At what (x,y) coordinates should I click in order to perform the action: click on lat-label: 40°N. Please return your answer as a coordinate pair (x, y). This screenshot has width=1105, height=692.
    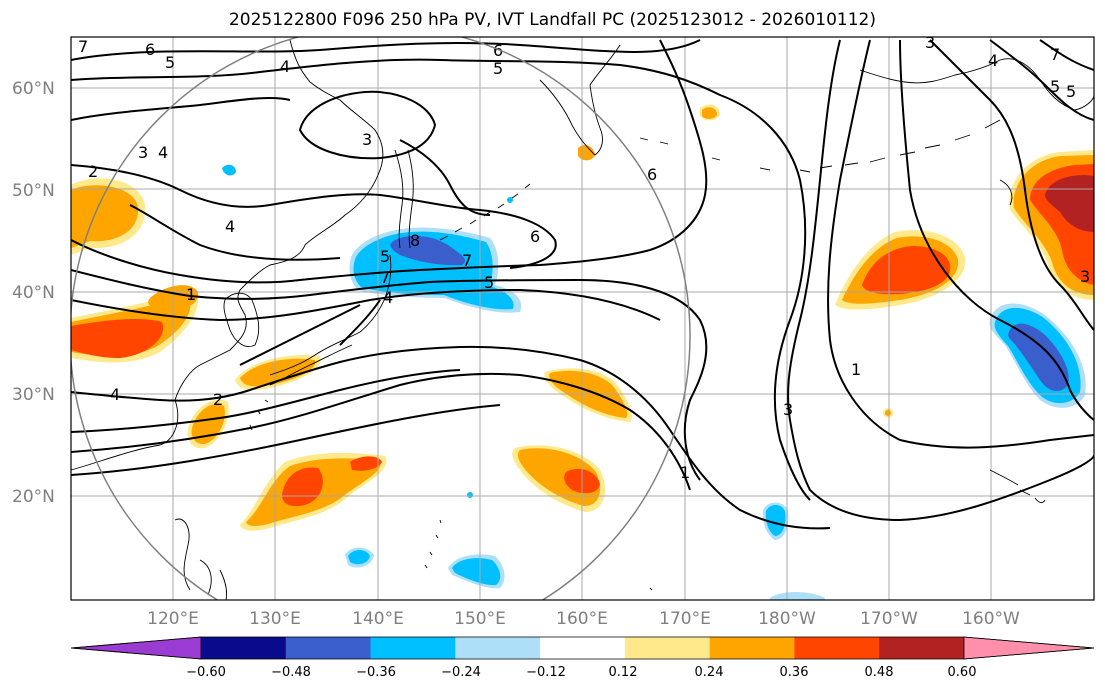
    Looking at the image, I should click on (33, 293).